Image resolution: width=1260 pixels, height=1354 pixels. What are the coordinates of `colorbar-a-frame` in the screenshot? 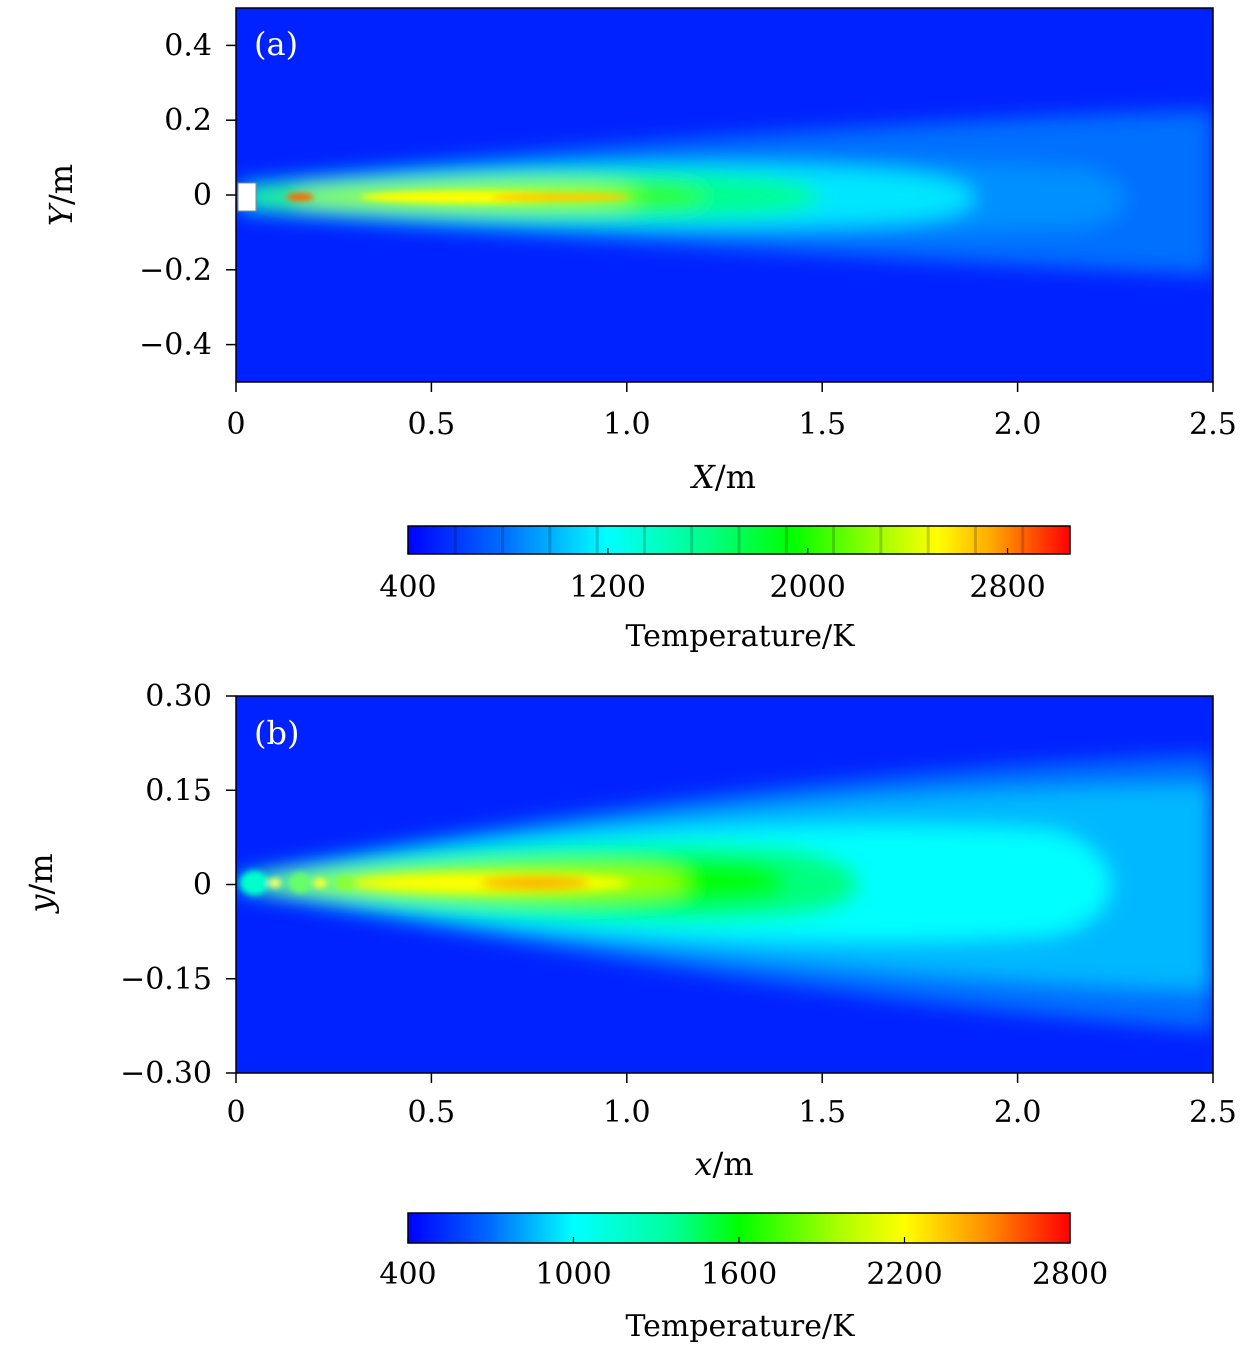 It's located at (739, 540).